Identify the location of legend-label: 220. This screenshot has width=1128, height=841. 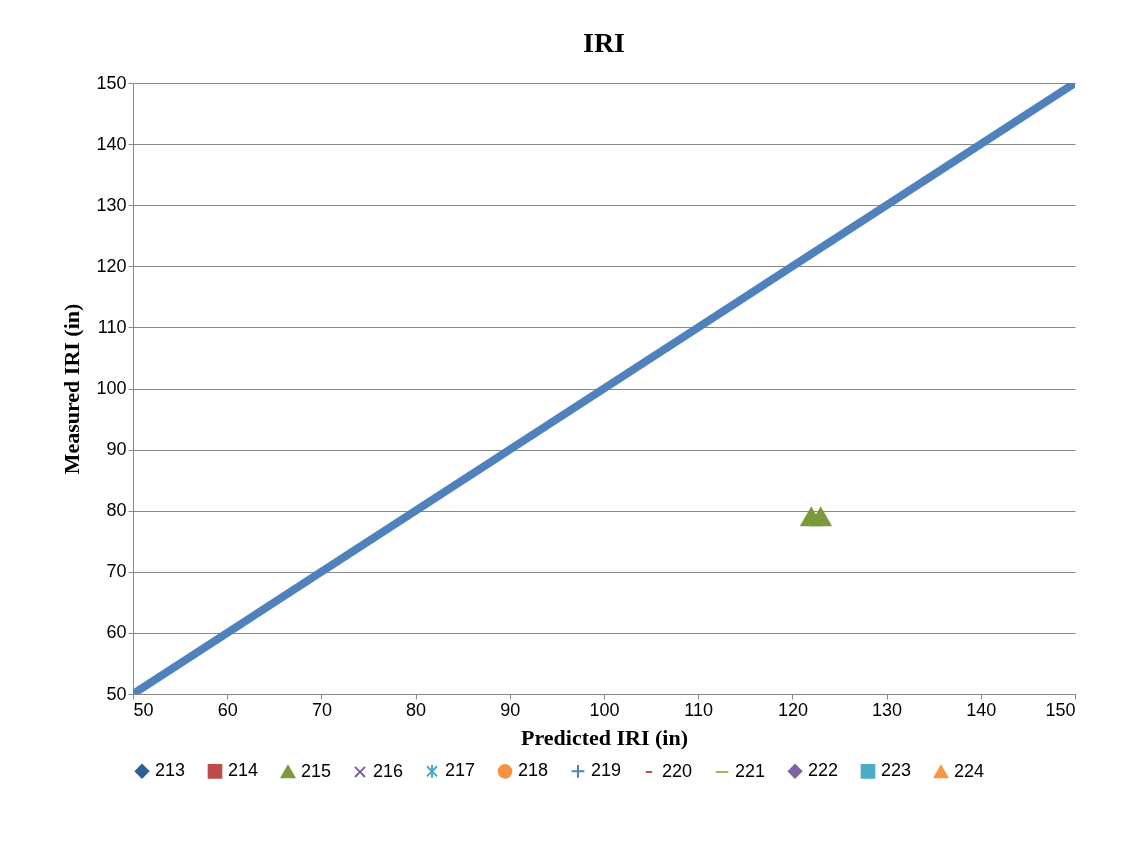
(677, 771).